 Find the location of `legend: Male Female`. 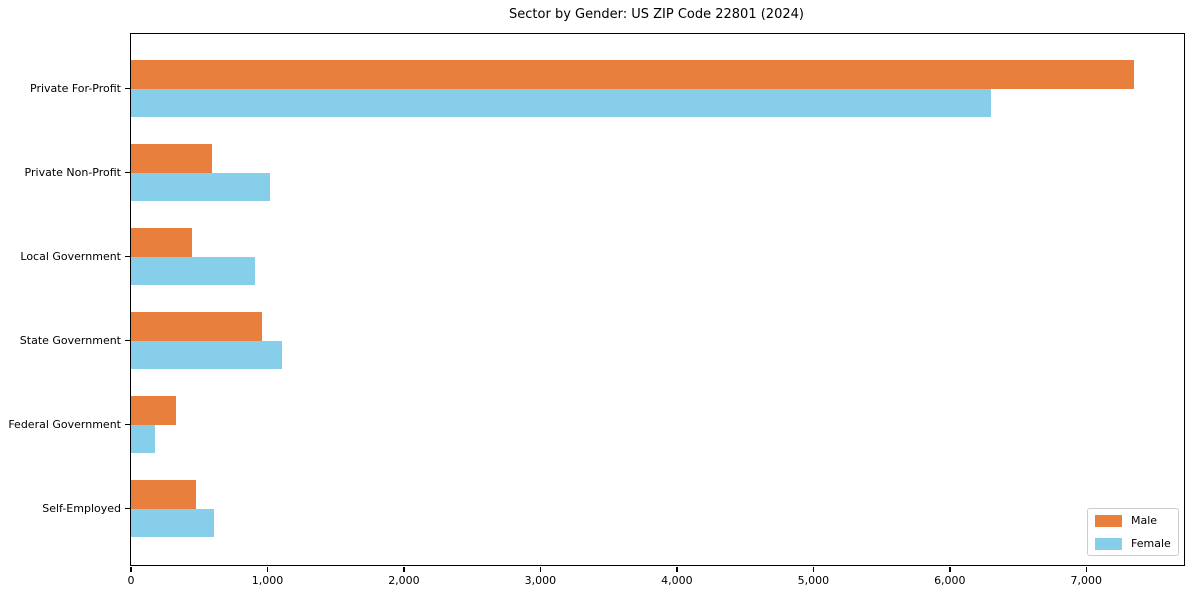

legend: Male Female is located at coordinates (1133, 532).